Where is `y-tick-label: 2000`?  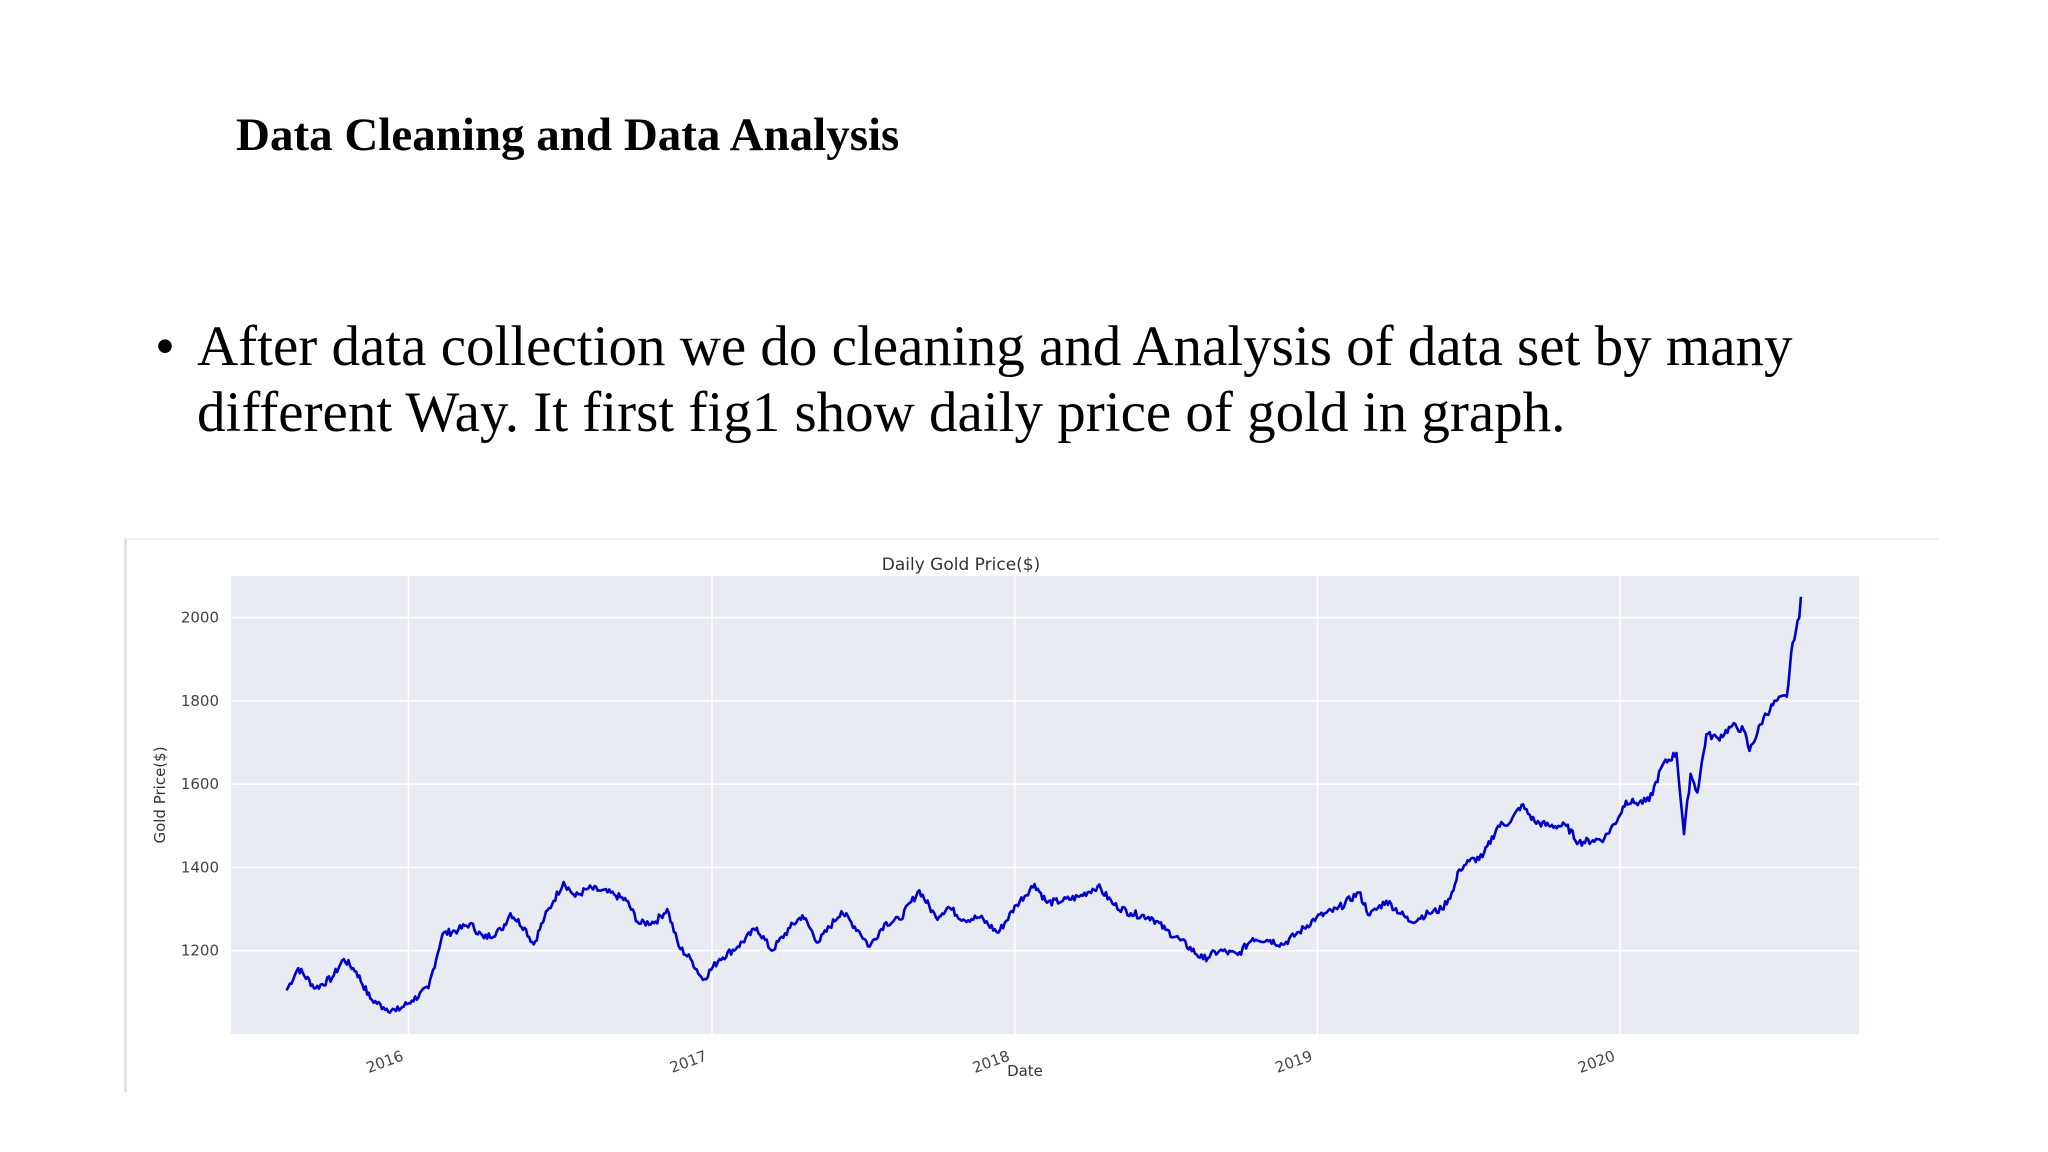
y-tick-label: 2000 is located at coordinates (200, 618).